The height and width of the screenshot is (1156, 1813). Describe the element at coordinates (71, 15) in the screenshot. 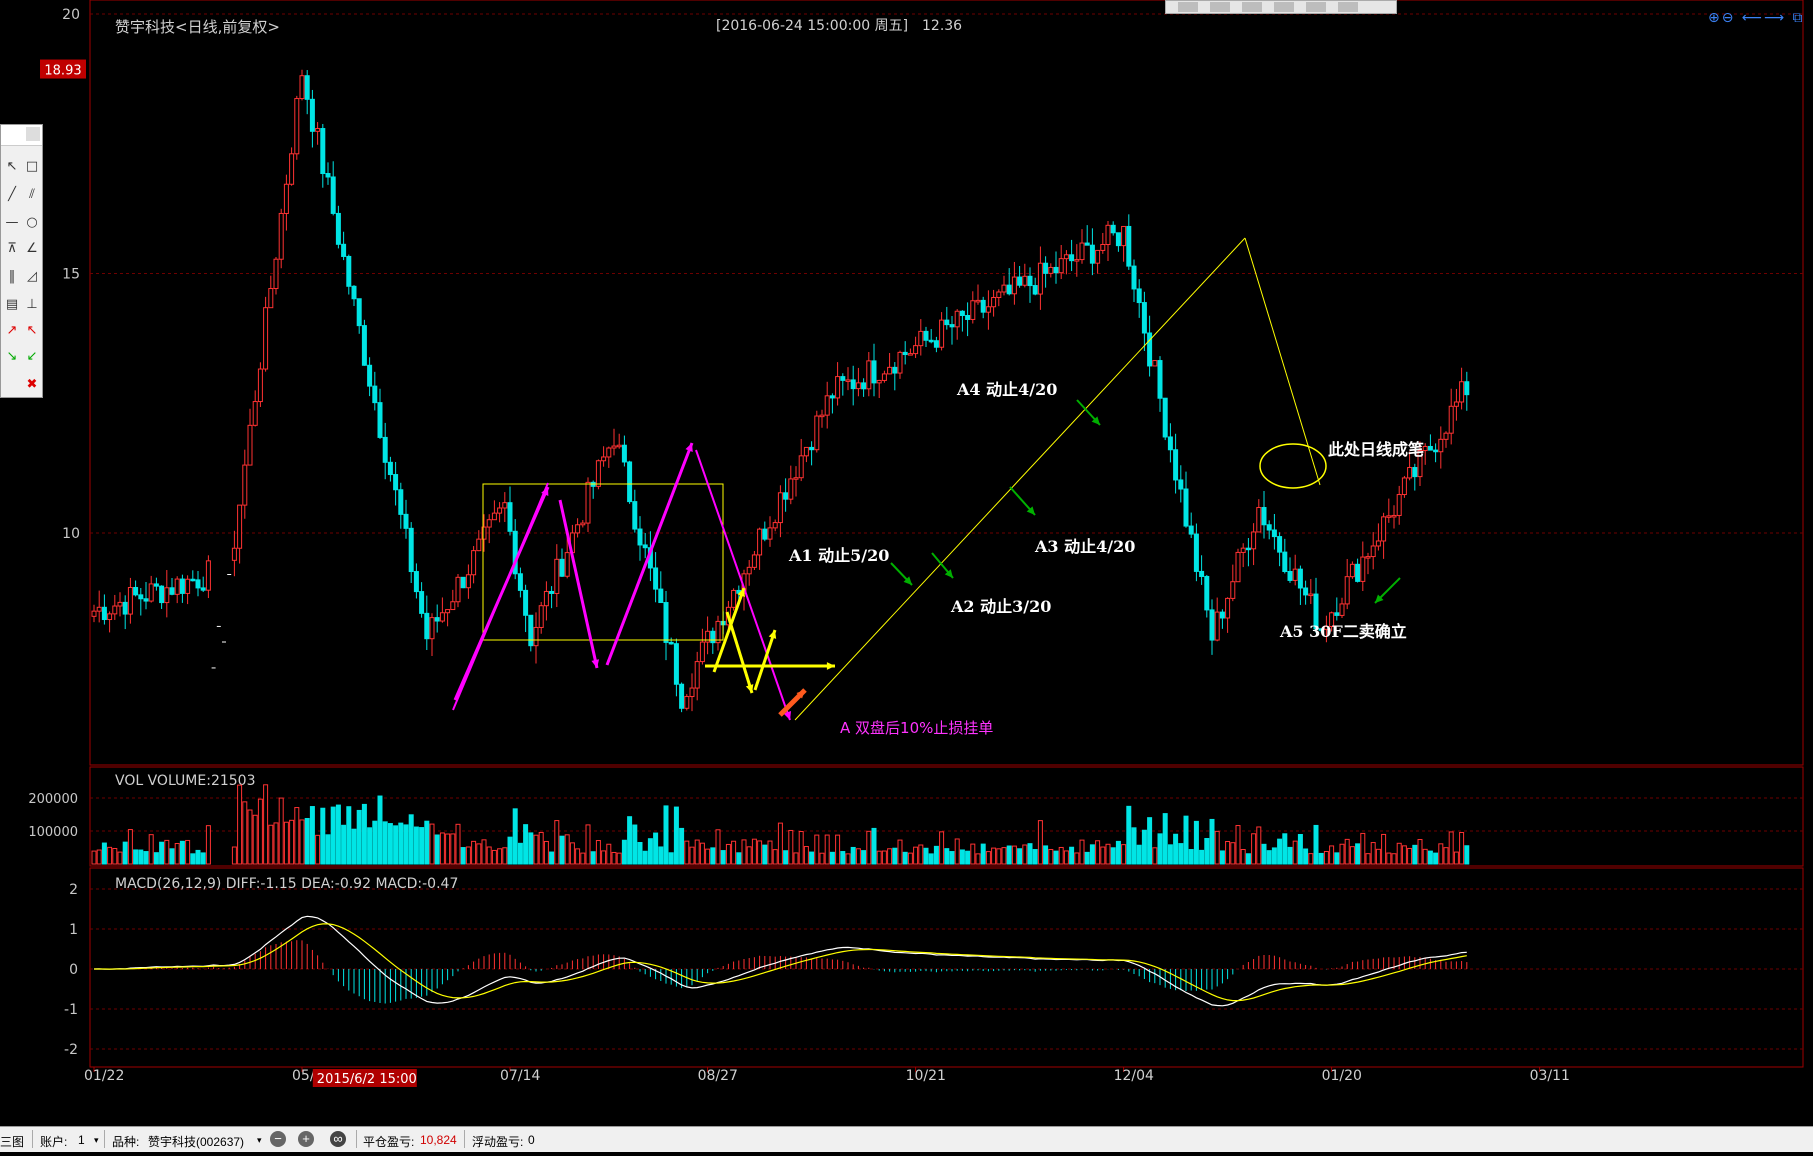

I see `price-tick-label: 20` at that location.